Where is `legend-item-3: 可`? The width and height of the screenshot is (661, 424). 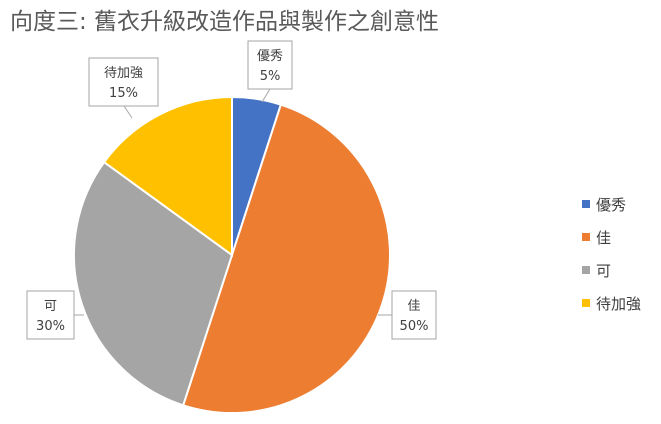
legend-item-3: 可 is located at coordinates (596, 271).